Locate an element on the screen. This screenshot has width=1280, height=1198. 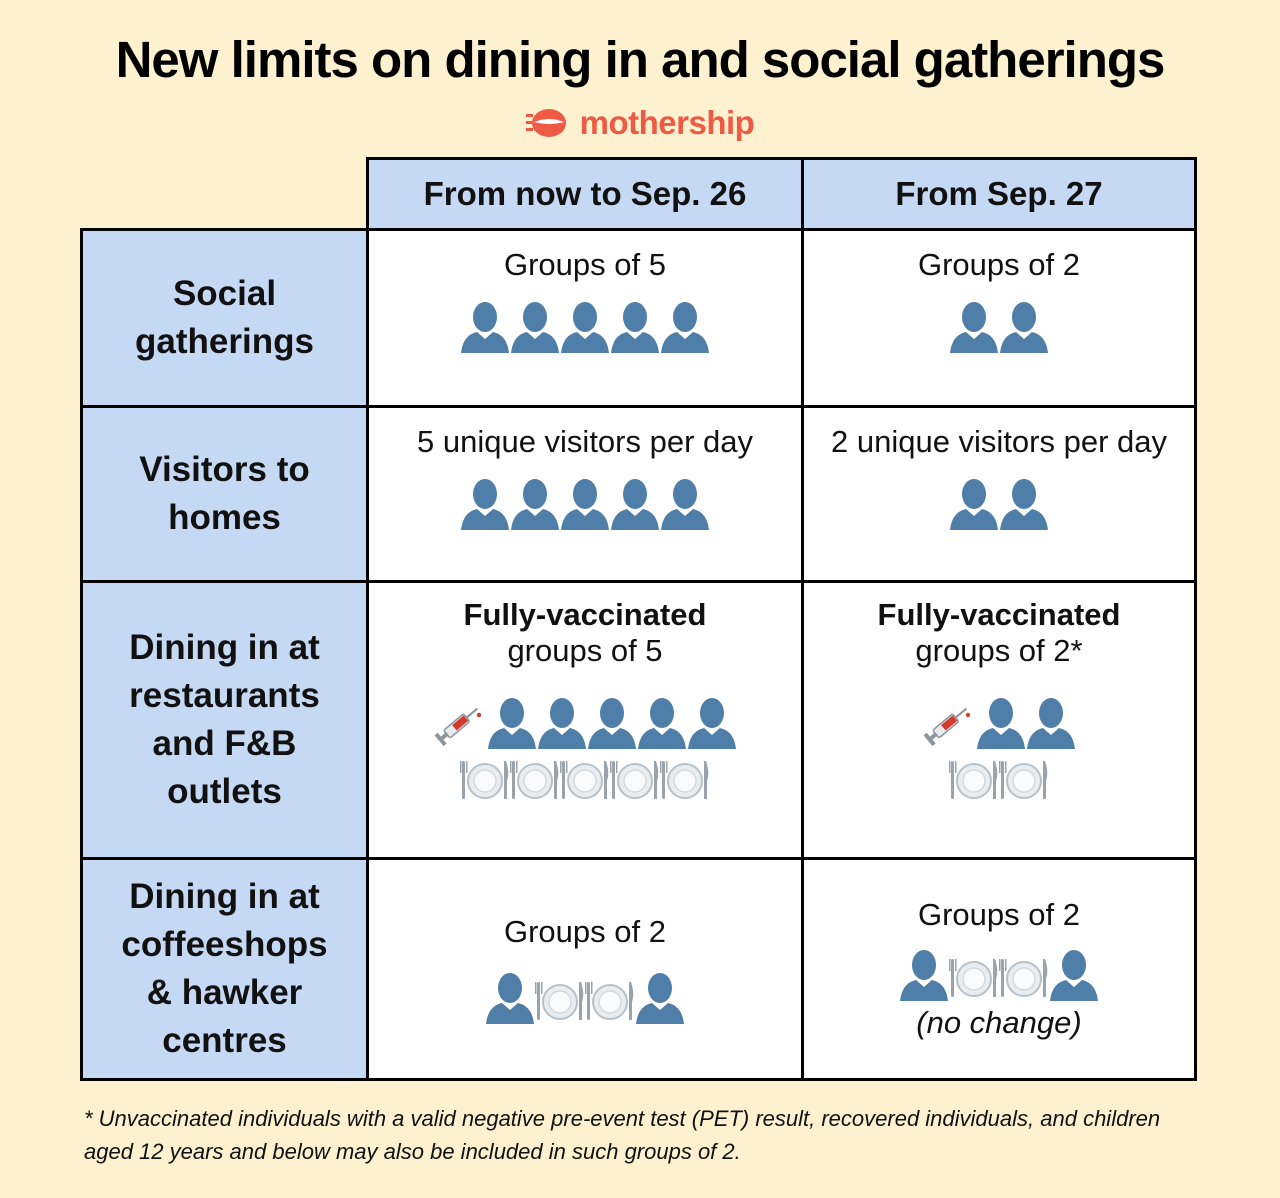
brand: mothership is located at coordinates (640, 123).